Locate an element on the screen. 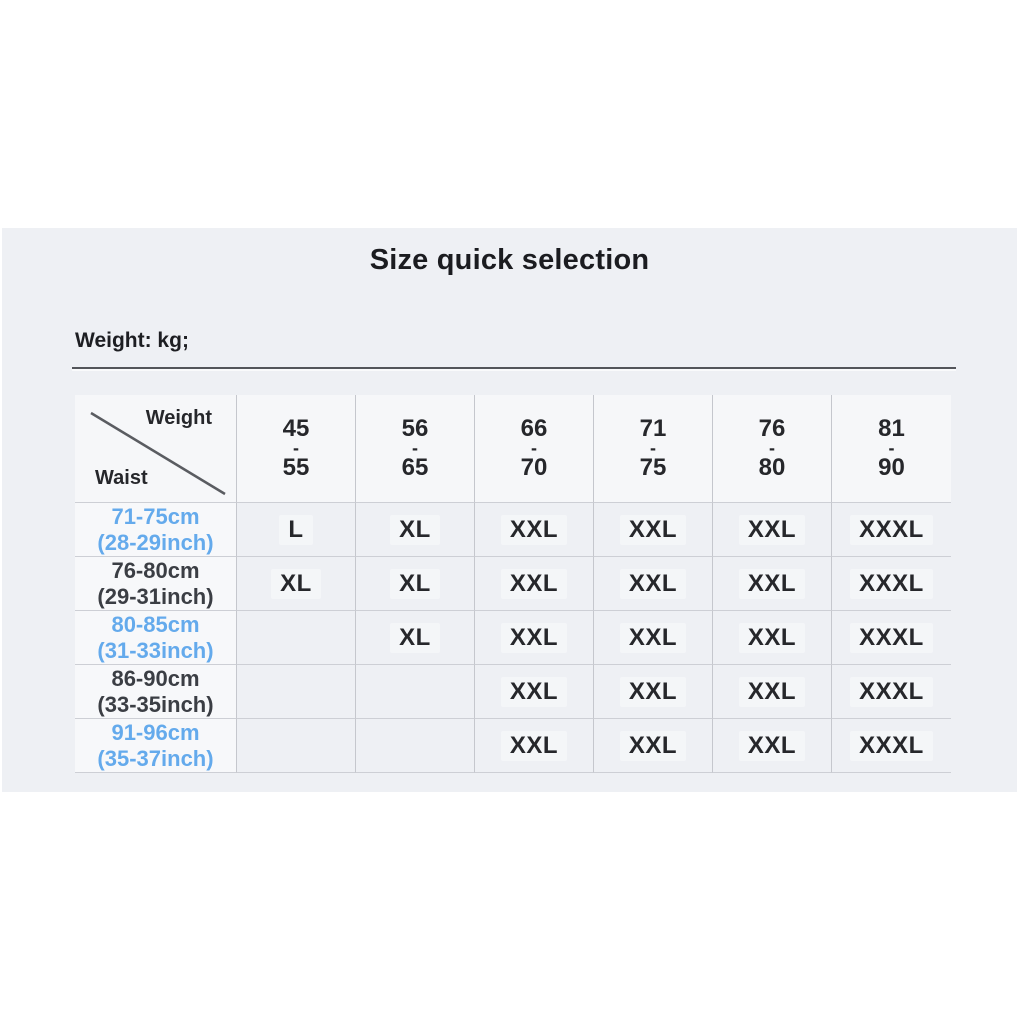 This screenshot has width=1024, height=1024. corner-header-cell: Weight Waist is located at coordinates (156, 449).